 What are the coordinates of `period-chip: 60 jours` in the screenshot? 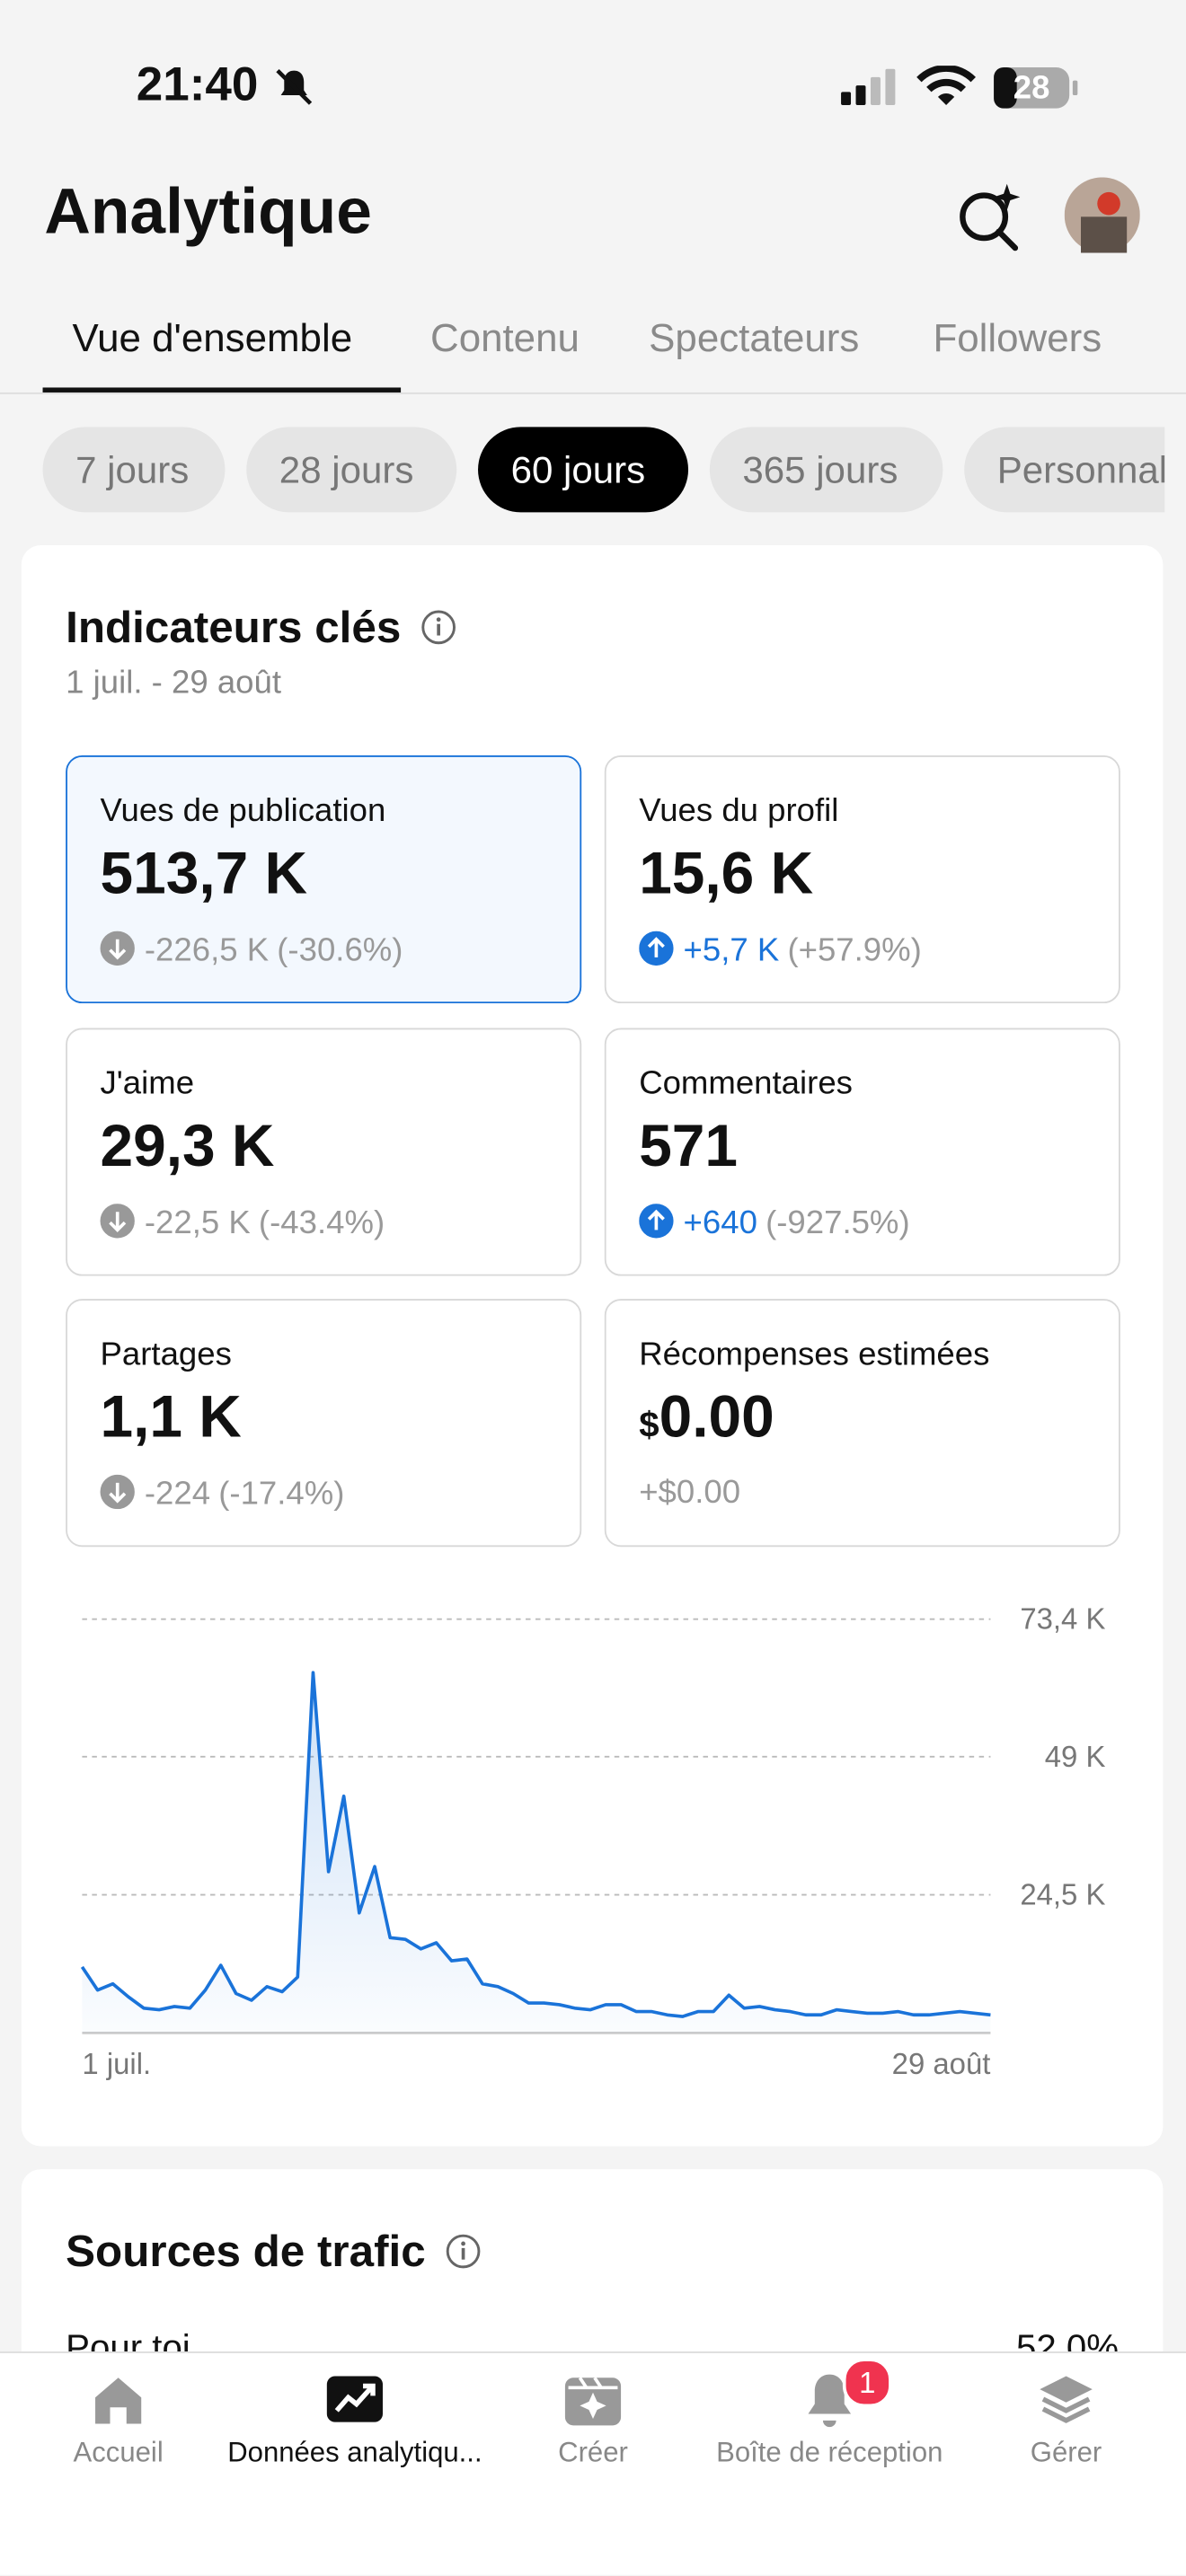 It's located at (583, 470).